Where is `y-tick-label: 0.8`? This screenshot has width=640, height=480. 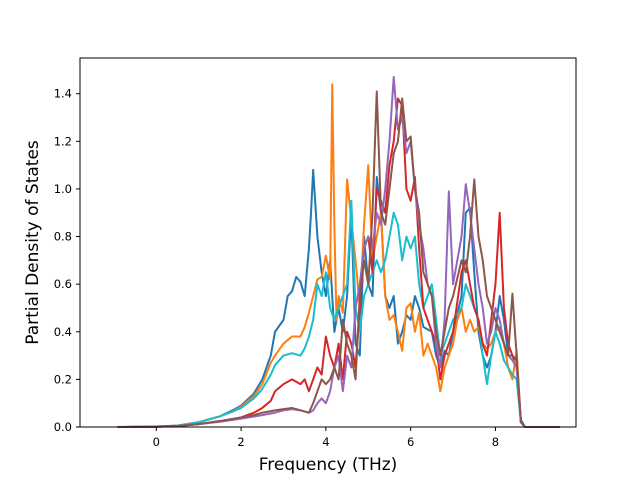 y-tick-label: 0.8 is located at coordinates (63, 237).